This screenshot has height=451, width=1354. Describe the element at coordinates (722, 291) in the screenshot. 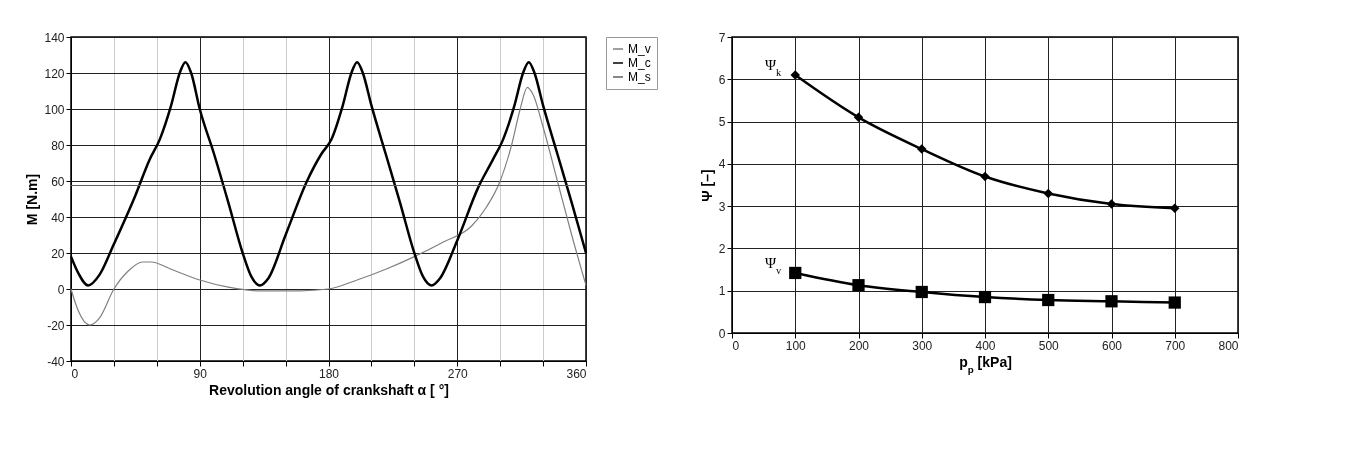

I see `y-tick-label: 1` at that location.